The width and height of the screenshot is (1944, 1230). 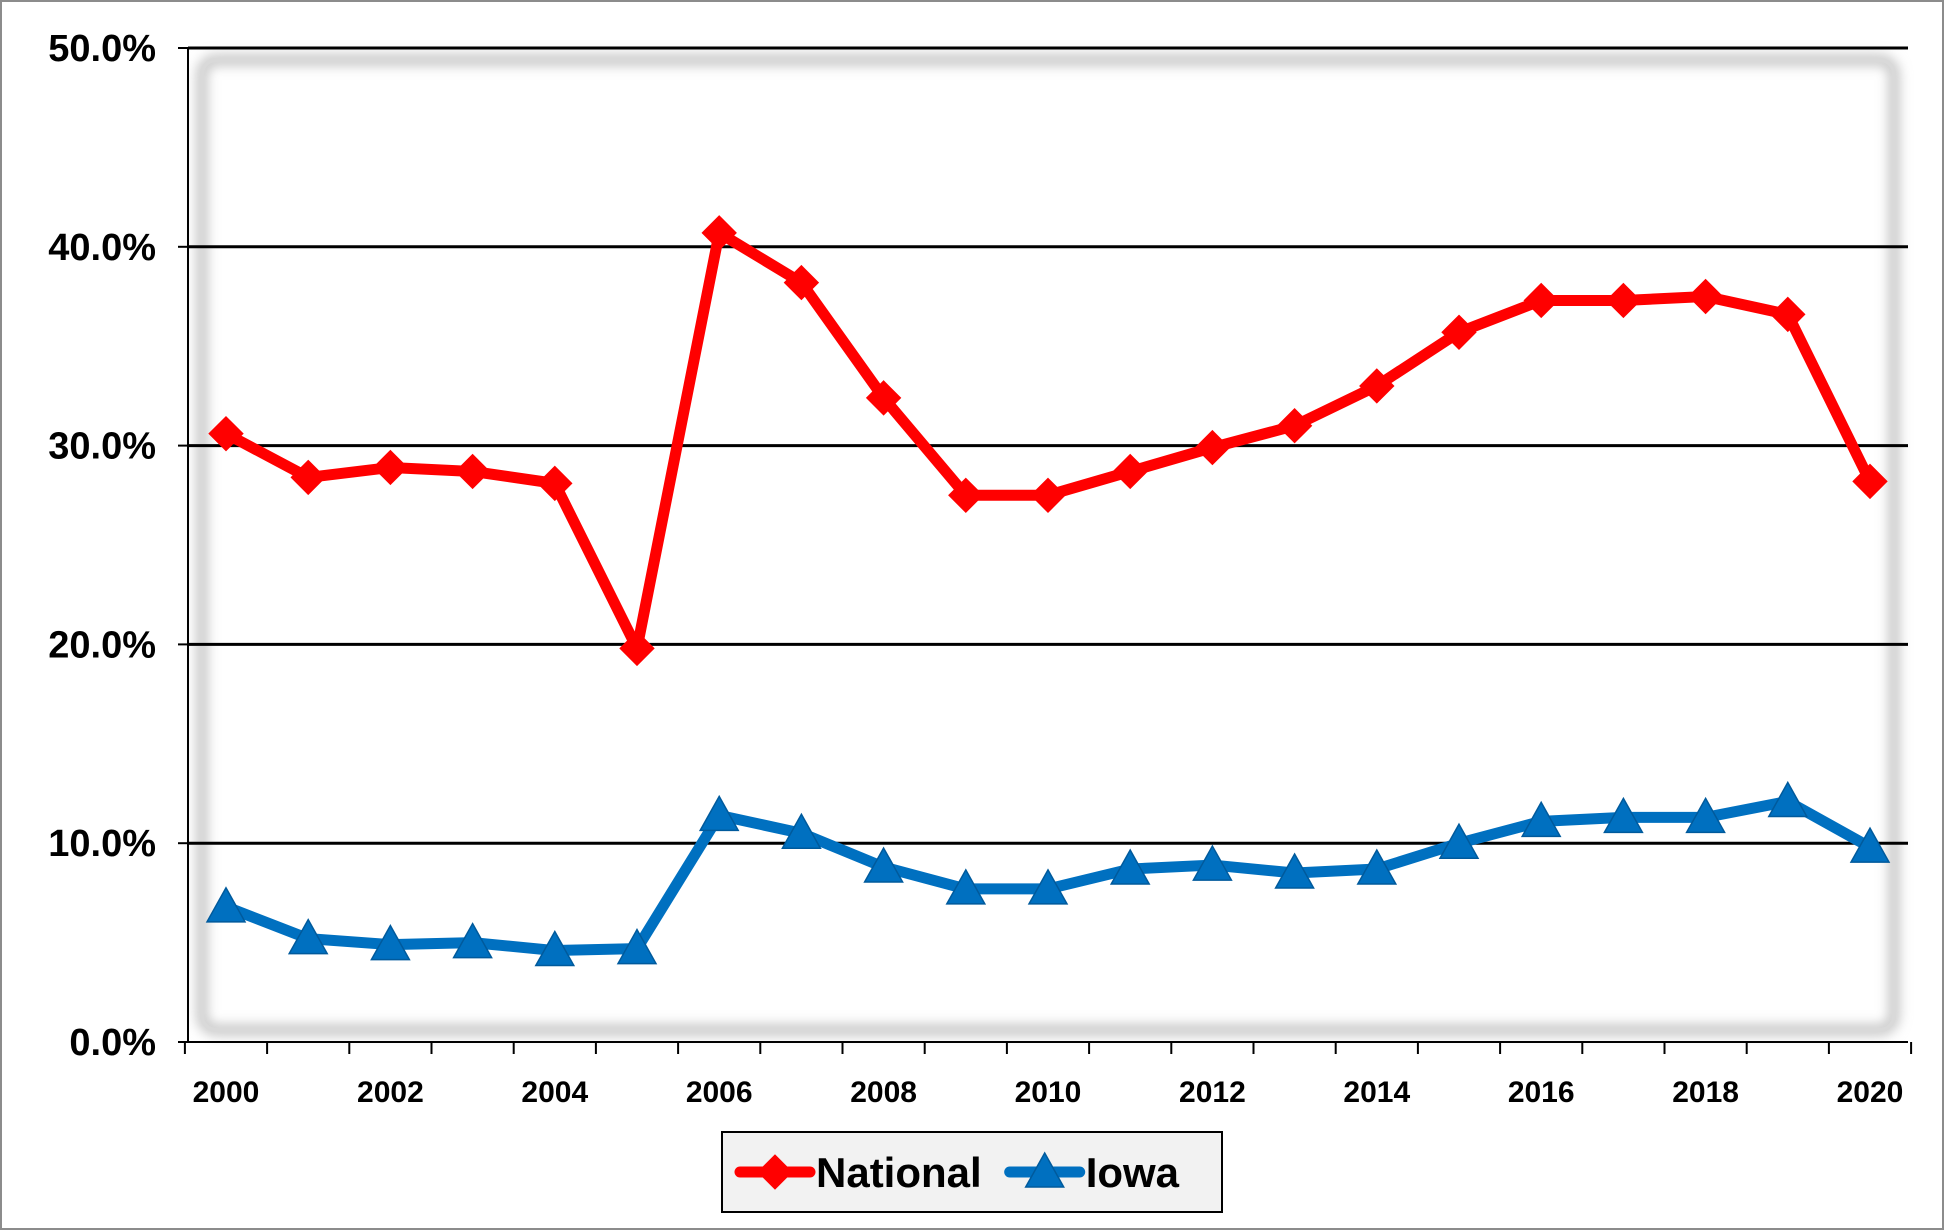 What do you see at coordinates (102, 447) in the screenshot?
I see `y-tick-label: 30.0%` at bounding box center [102, 447].